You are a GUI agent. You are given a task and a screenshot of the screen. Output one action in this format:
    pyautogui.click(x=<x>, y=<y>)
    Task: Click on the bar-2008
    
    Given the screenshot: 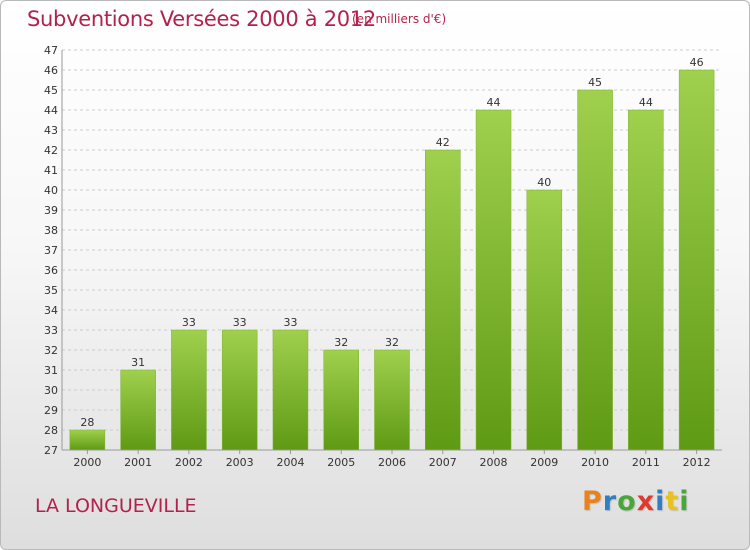 What is the action you would take?
    pyautogui.click(x=493, y=280)
    